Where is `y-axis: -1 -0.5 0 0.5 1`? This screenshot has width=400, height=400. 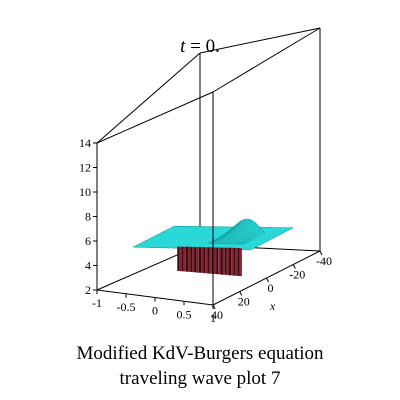 y-axis: -1 -0.5 0 0.5 1 is located at coordinates (154, 307).